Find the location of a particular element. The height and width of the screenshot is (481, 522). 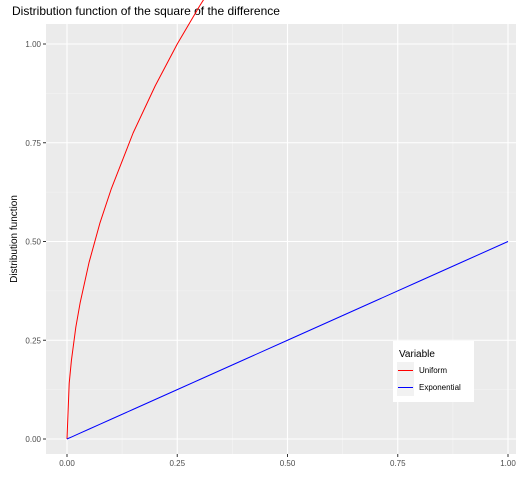

x-tick-label: 0.00 is located at coordinates (67, 463).